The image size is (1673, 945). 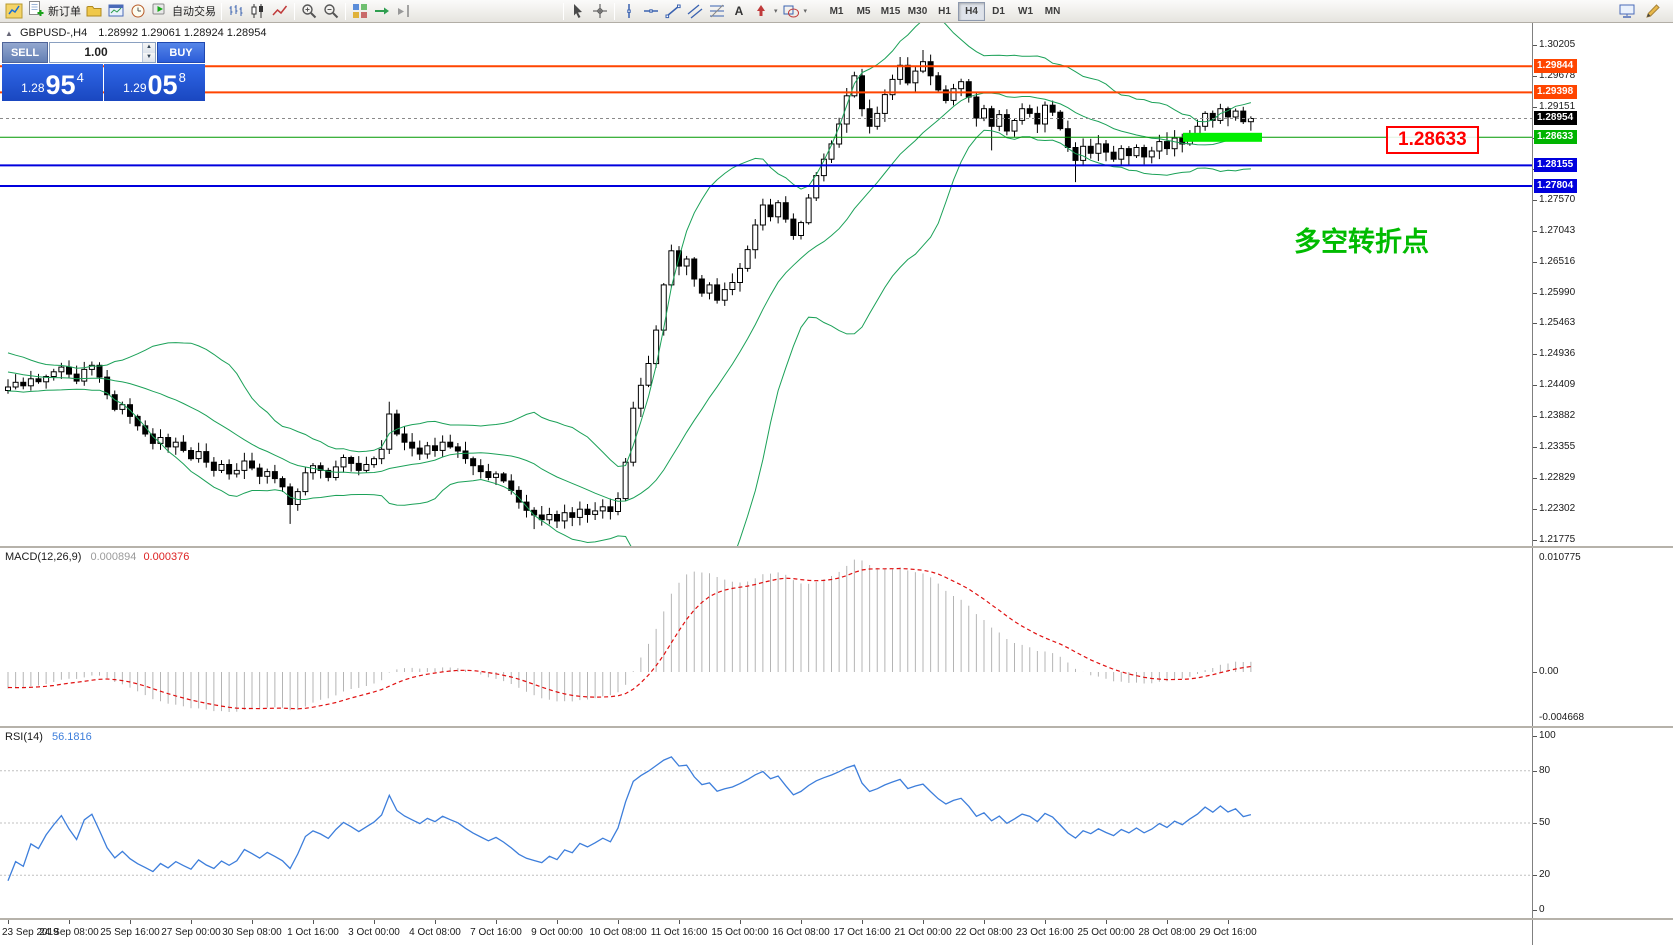 I want to click on time-axis-label: 17 Oct 16:00, so click(x=862, y=932).